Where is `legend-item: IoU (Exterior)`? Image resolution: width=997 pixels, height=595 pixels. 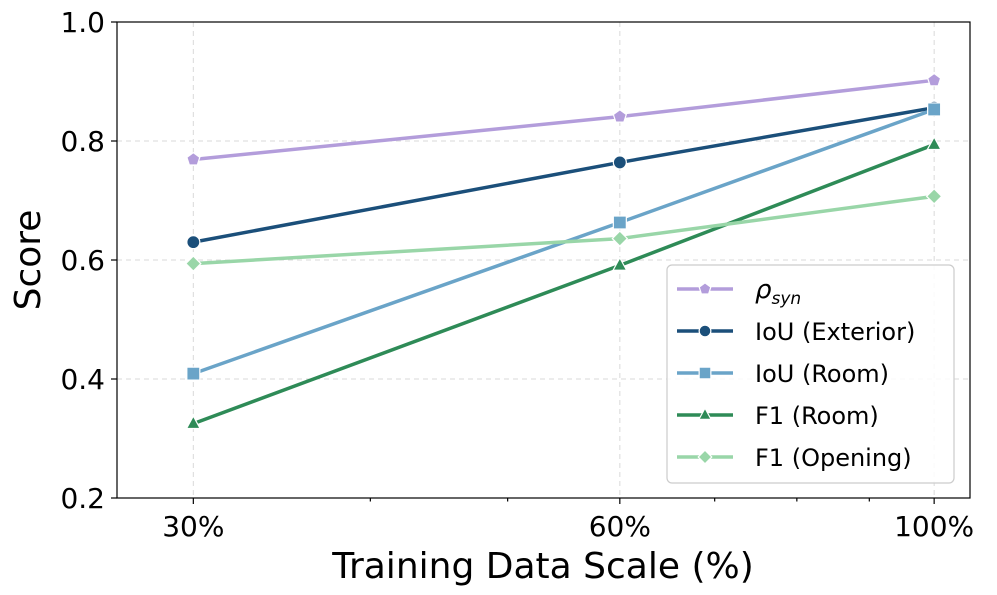
legend-item: IoU (Exterior) is located at coordinates (796, 332).